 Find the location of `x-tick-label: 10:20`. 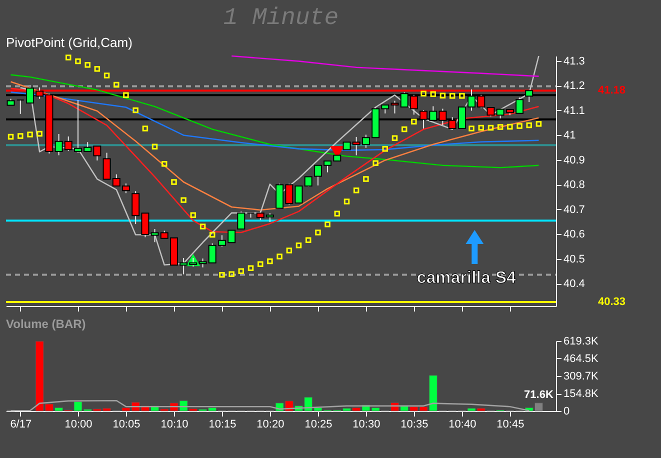

x-tick-label: 10:20 is located at coordinates (270, 424).